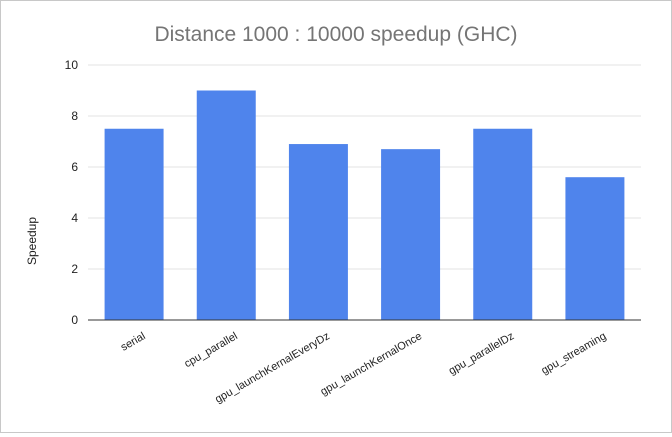 The image size is (672, 437). Describe the element at coordinates (226, 205) in the screenshot. I see `bar-cpu-parallel` at that location.